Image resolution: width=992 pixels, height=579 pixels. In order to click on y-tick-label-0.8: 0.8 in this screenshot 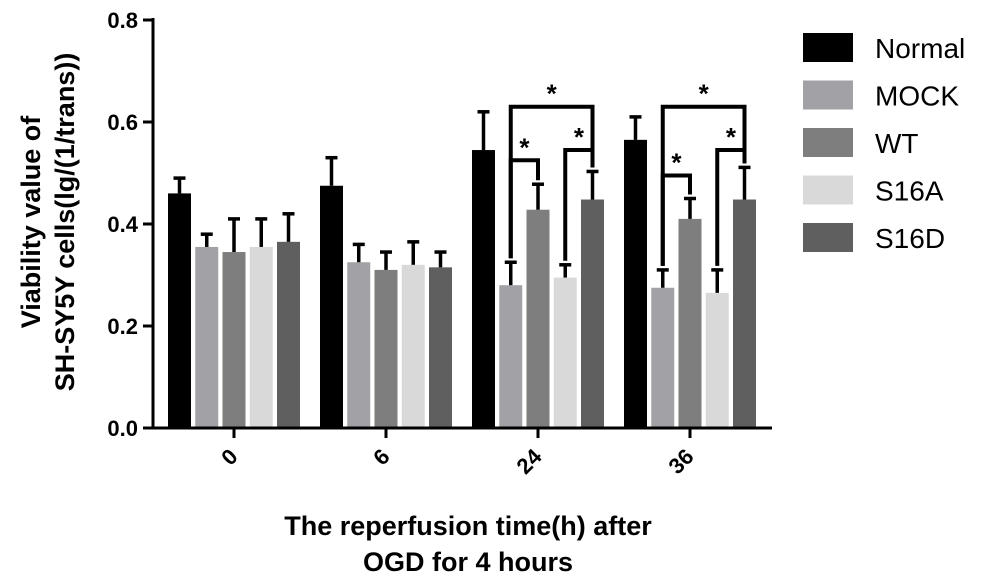, I will do `click(122, 20)`.